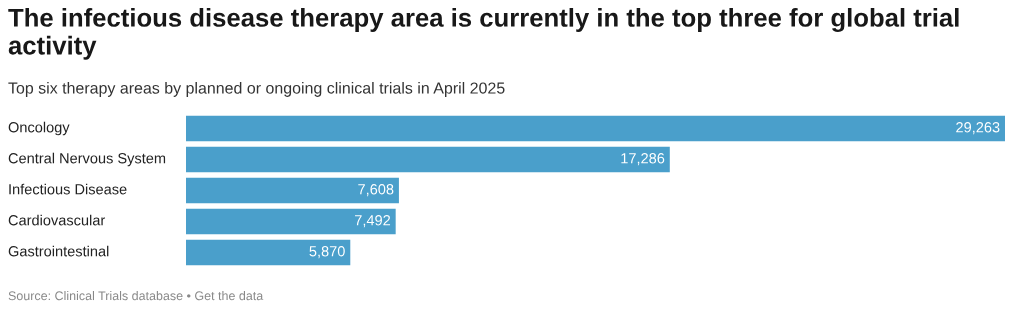 The height and width of the screenshot is (315, 1024). What do you see at coordinates (57, 220) in the screenshot?
I see `y-tick-label: Cardiovascular` at bounding box center [57, 220].